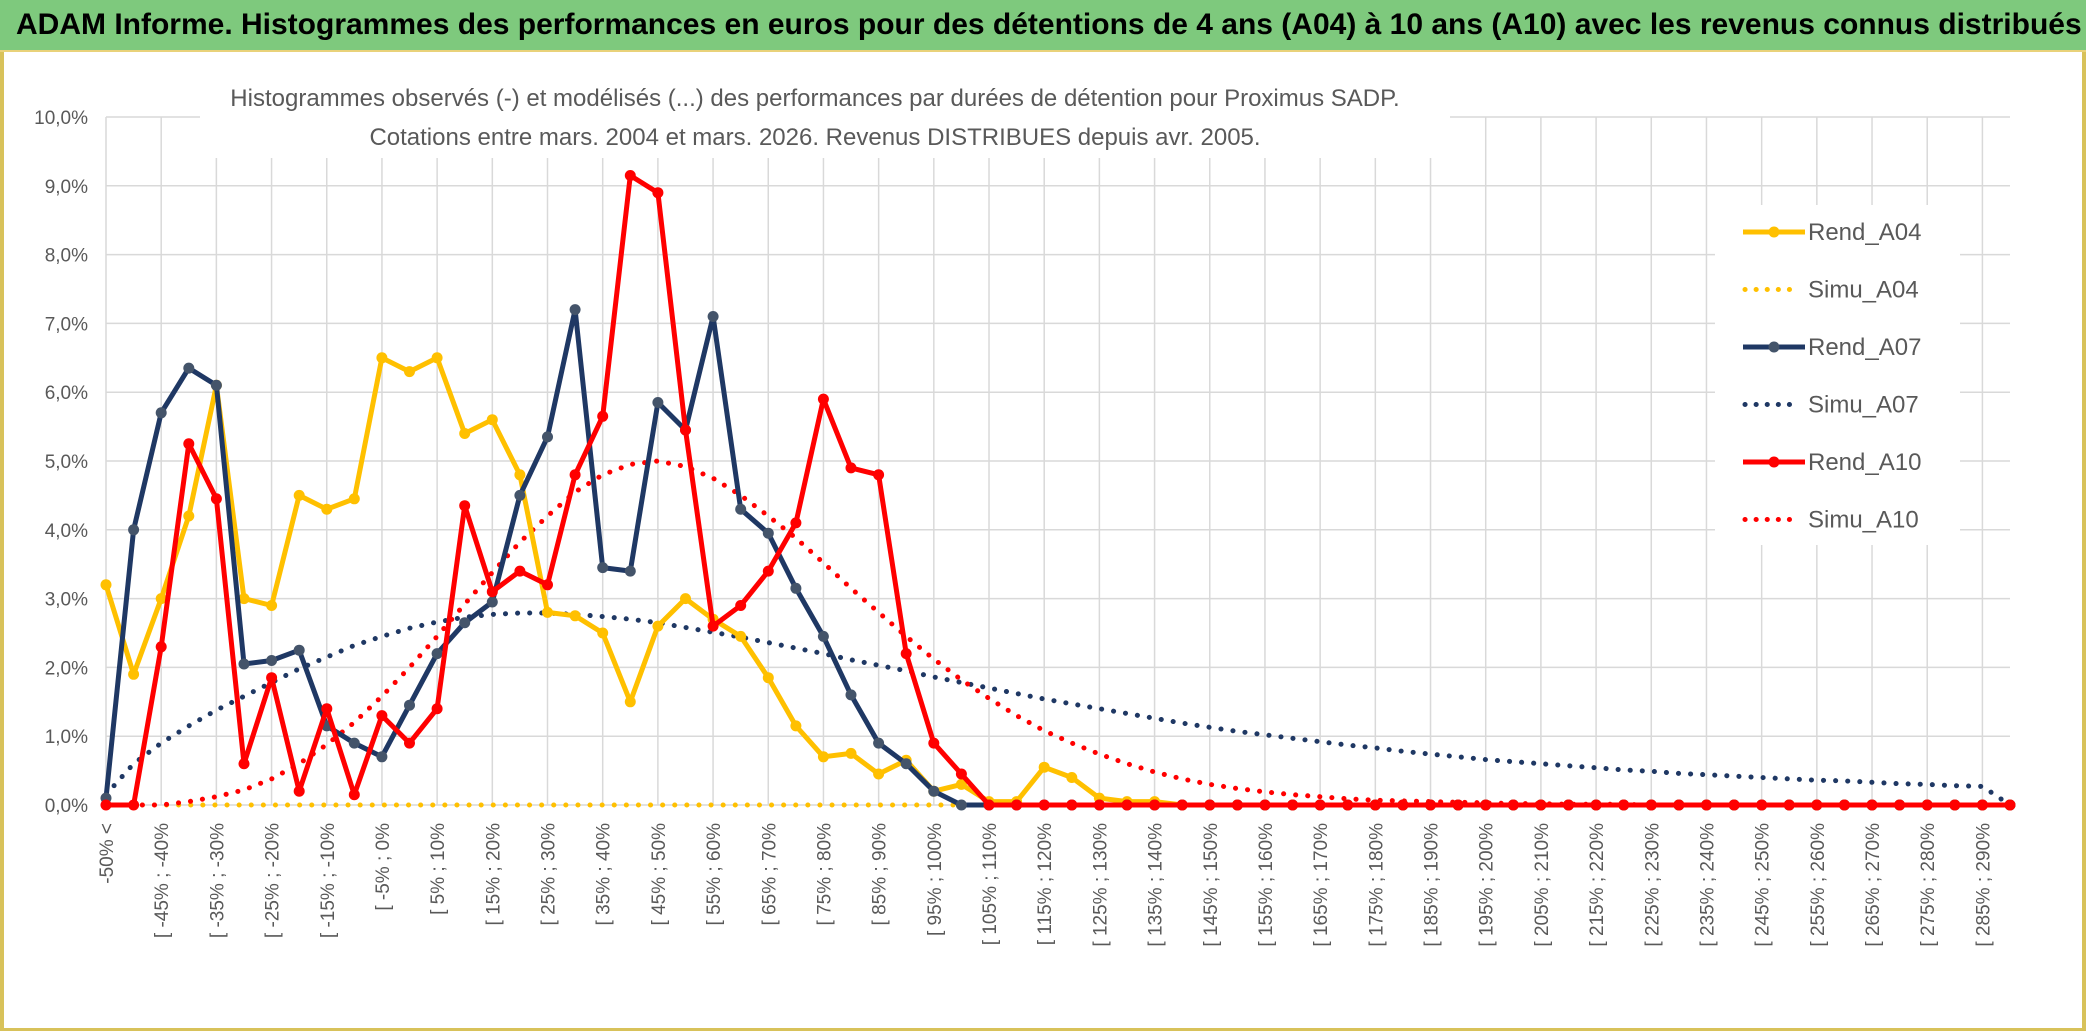  What do you see at coordinates (1863, 405) in the screenshot?
I see `legend-label: Simu_A07` at bounding box center [1863, 405].